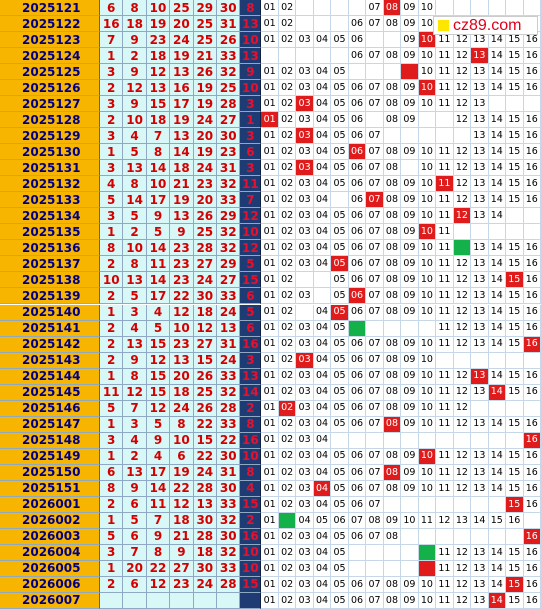 This screenshot has height=609, width=541. I want to click on red-ball-cell: 26, so click(205, 216).